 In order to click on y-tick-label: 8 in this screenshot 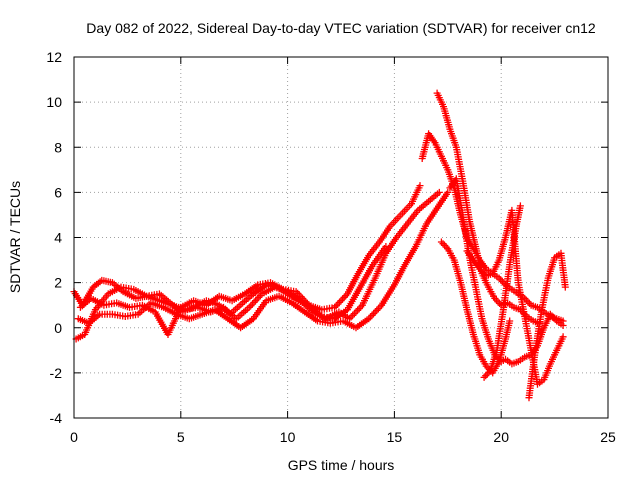, I will do `click(58, 147)`.